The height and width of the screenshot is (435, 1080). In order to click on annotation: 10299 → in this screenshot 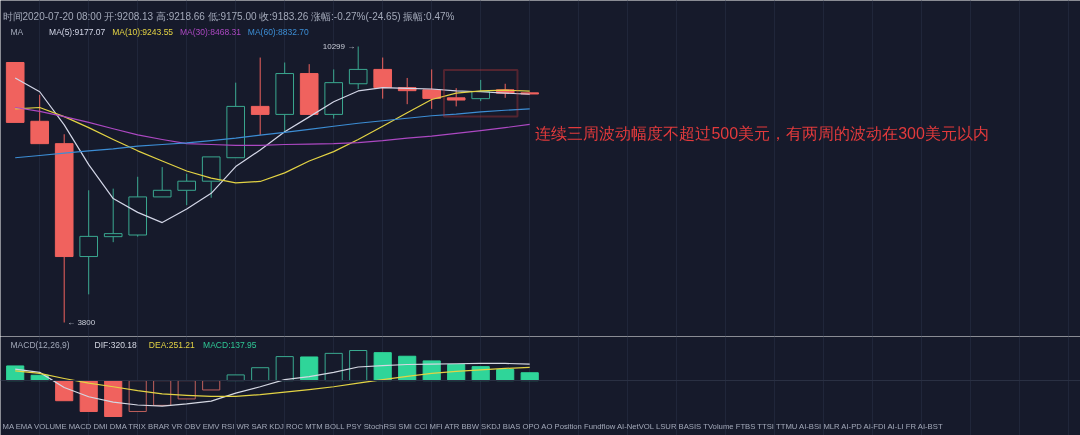, I will do `click(339, 46)`.